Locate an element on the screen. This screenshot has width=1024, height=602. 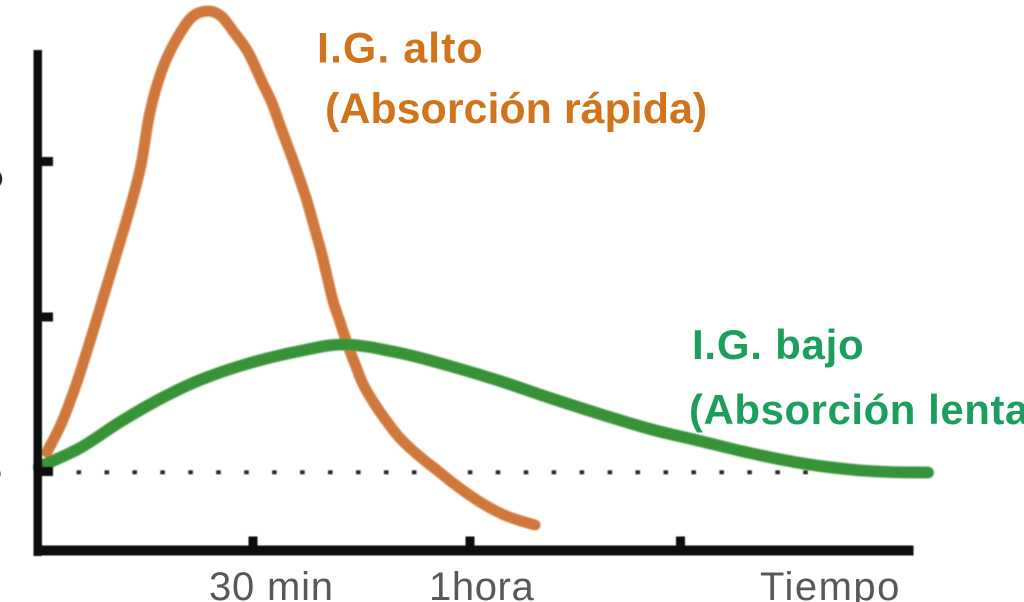
svg-text: (Absorción lenta) is located at coordinates (856, 409).